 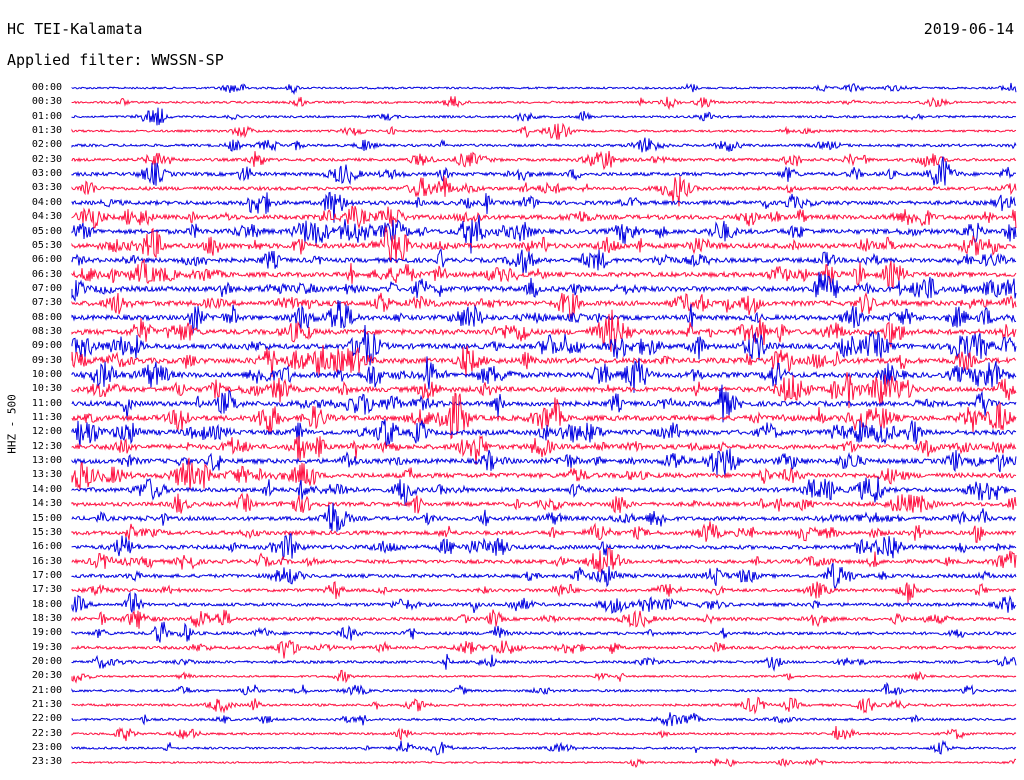 What do you see at coordinates (46, 647) in the screenshot?
I see `time-label: 19:30` at bounding box center [46, 647].